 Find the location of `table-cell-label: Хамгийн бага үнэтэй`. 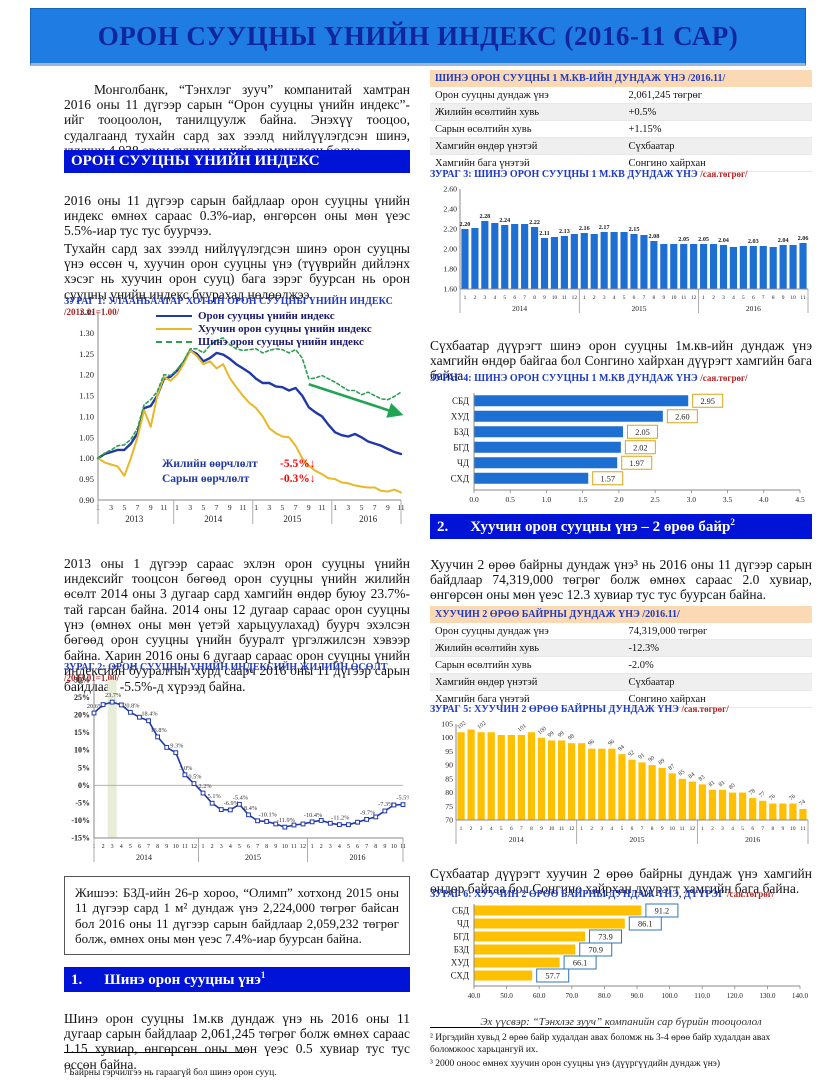

table-cell-label: Хамгийн бага үнэтэй is located at coordinates (482, 163).